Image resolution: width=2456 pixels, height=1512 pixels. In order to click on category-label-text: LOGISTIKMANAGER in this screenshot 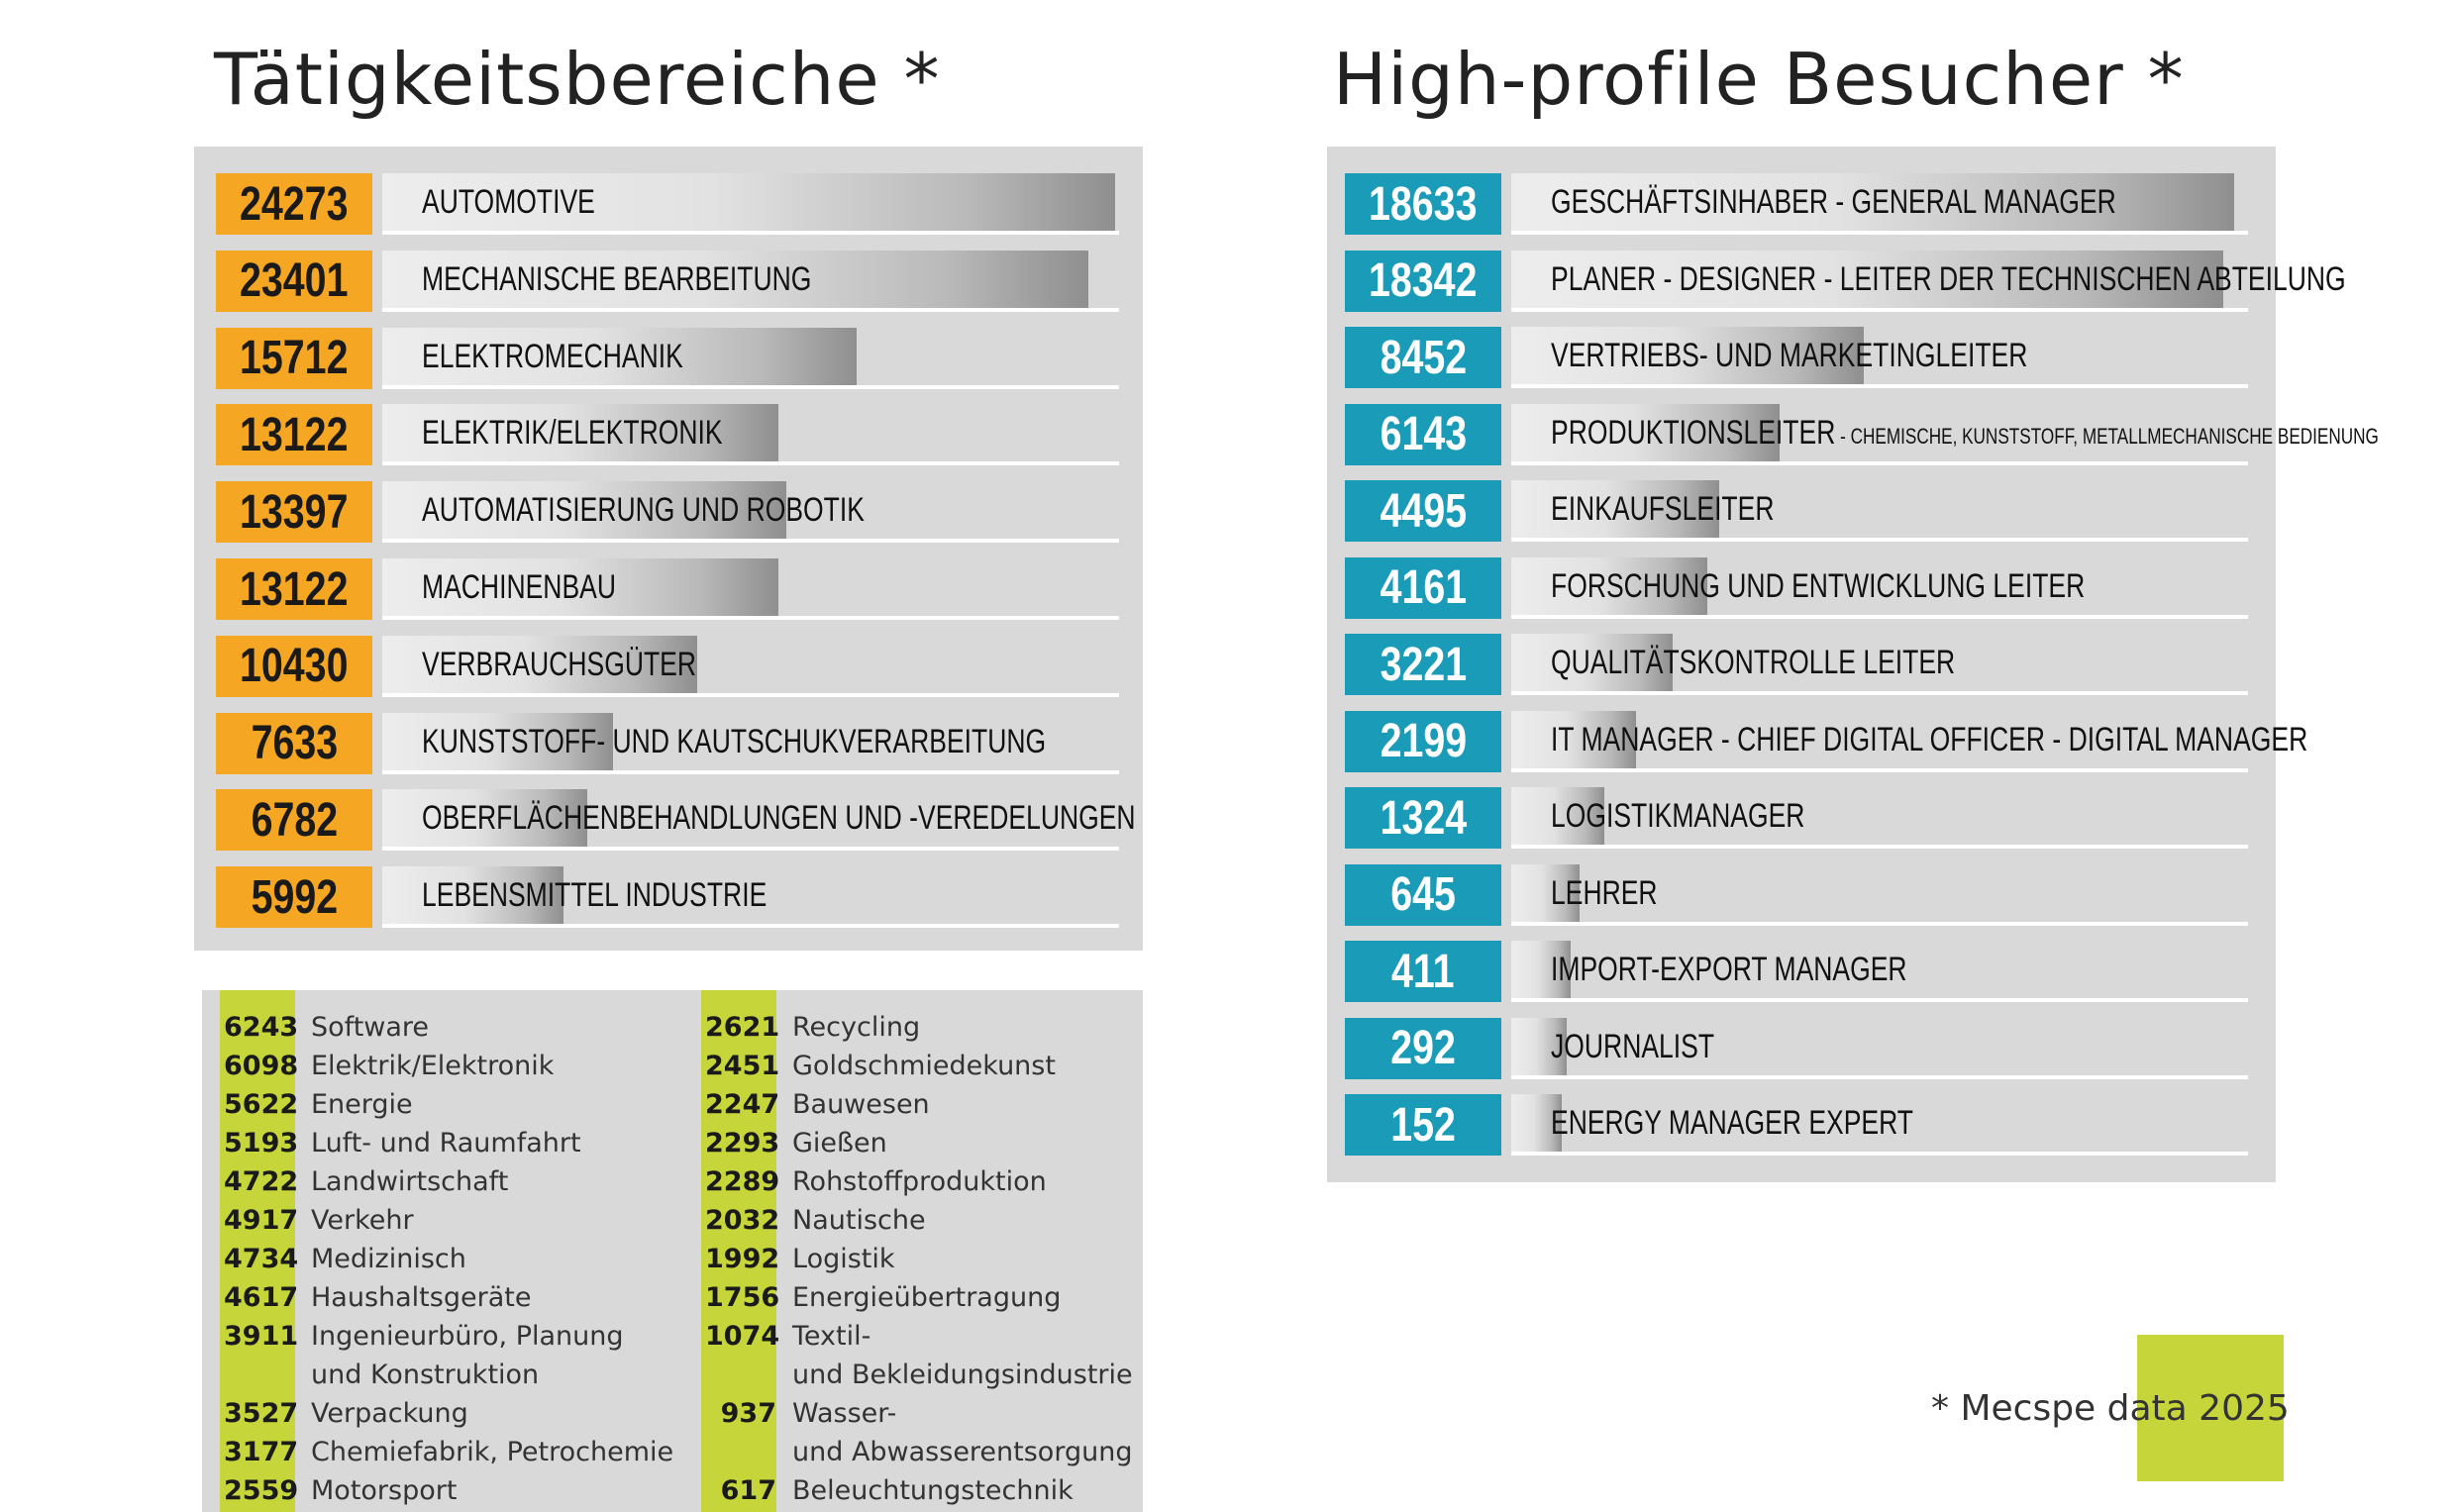, I will do `click(1678, 816)`.